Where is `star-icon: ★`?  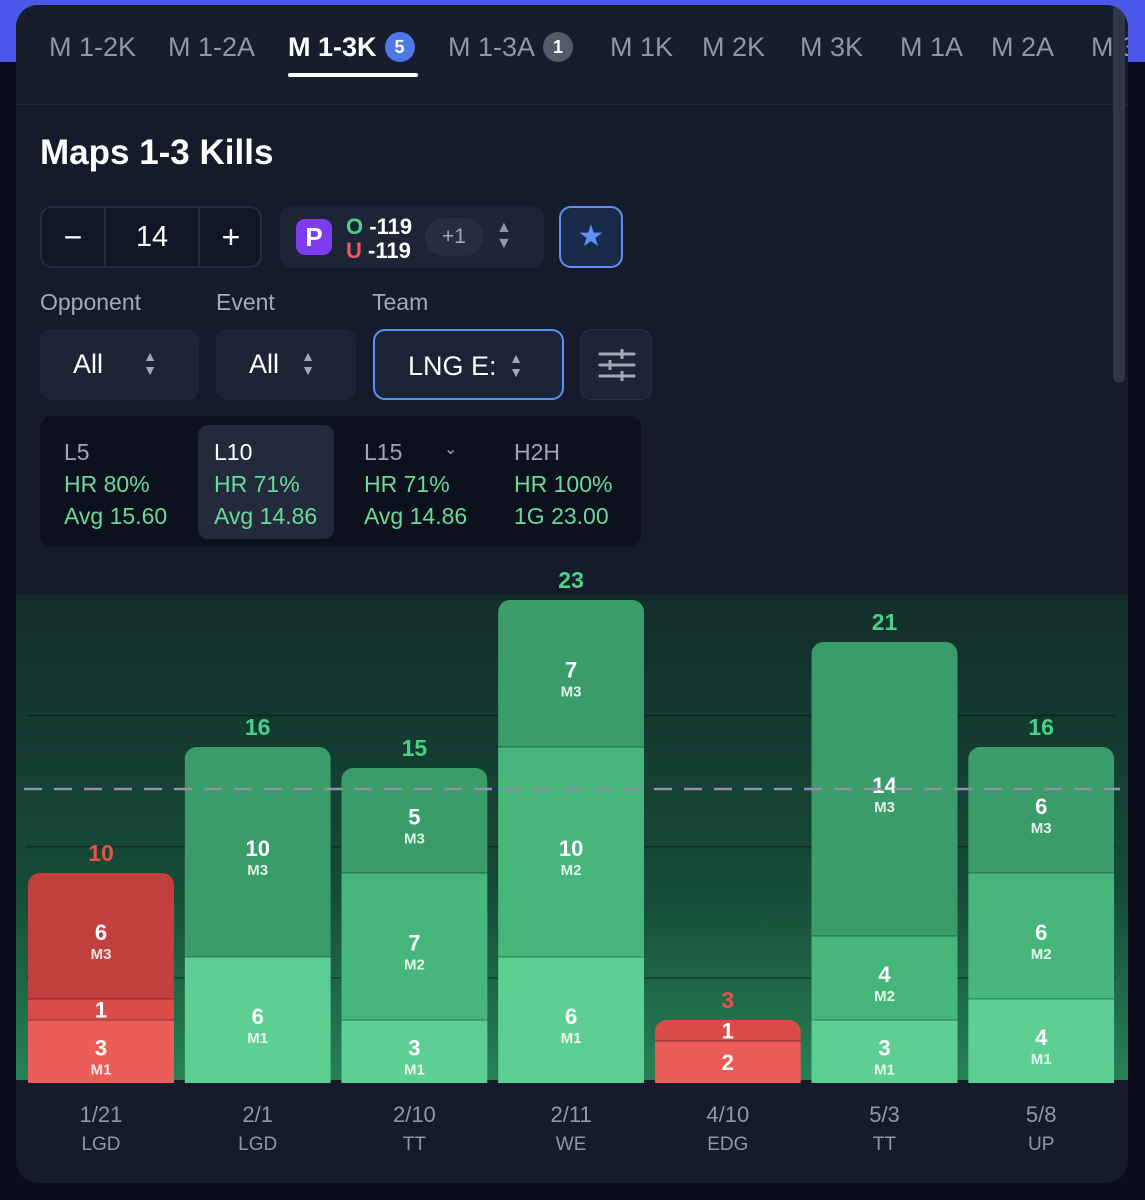
star-icon: ★ is located at coordinates (591, 236).